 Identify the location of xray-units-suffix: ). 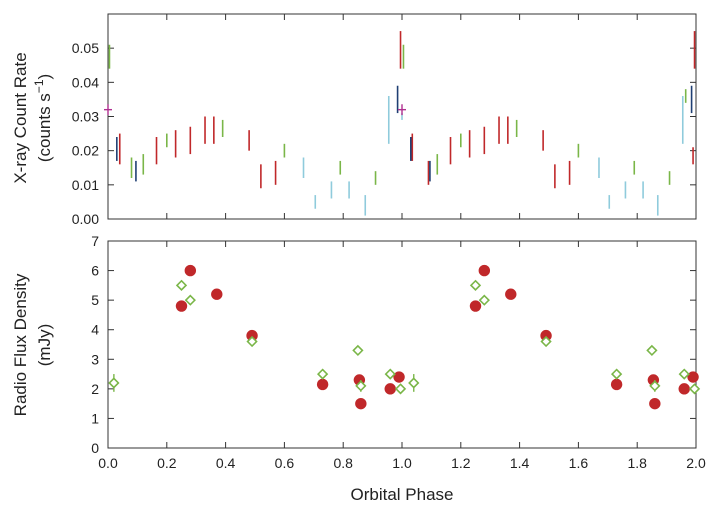
(44, 77).